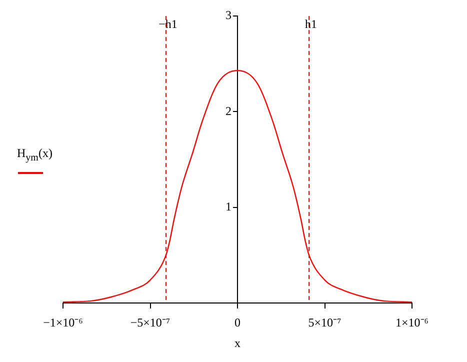 This screenshot has width=467, height=362. Describe the element at coordinates (150, 322) in the screenshot. I see `x-tick-label: −5×10⁻⁷` at that location.